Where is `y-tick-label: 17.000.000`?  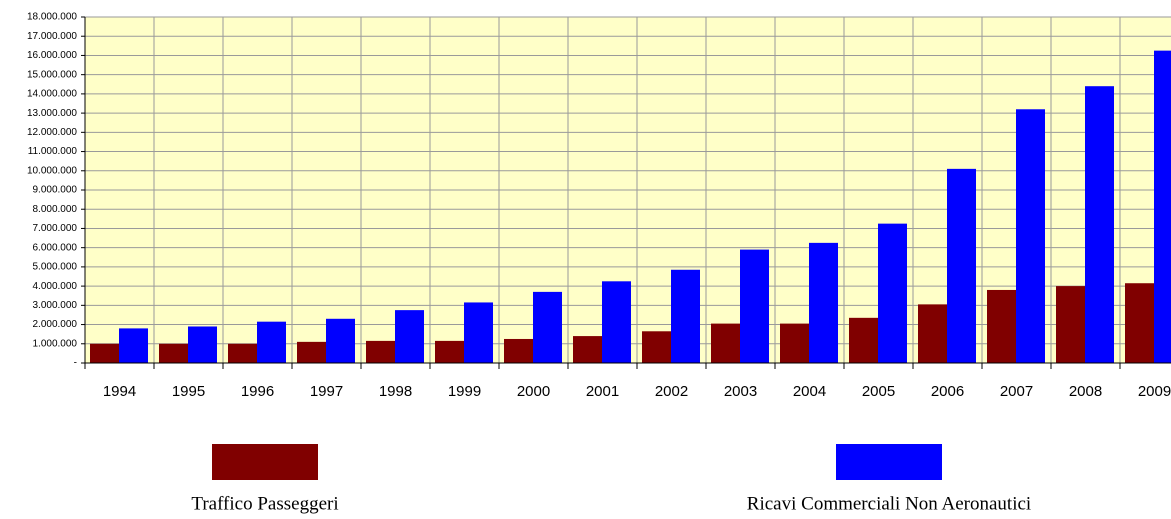 y-tick-label: 17.000.000 is located at coordinates (52, 36).